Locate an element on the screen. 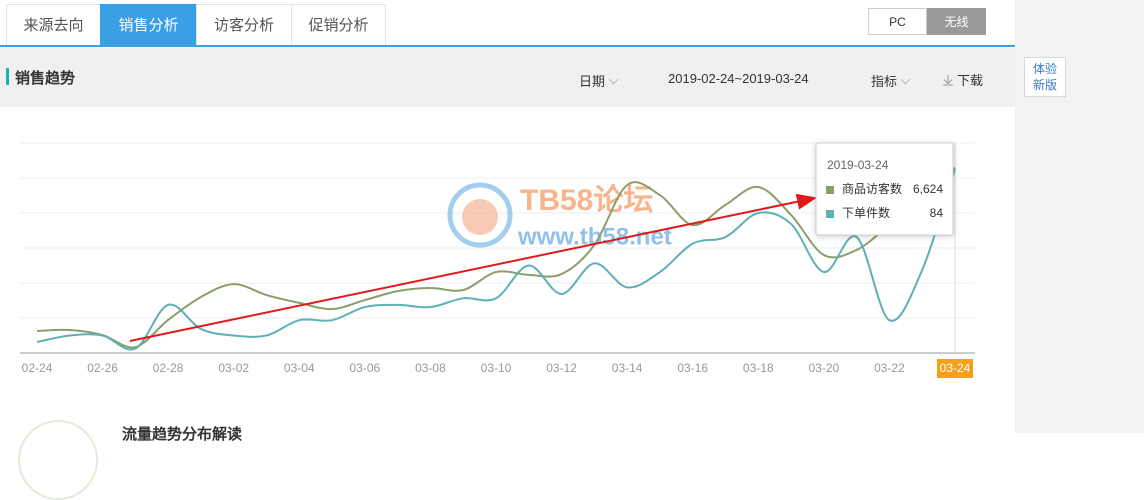  tooltip-value: 6,624 is located at coordinates (928, 189).